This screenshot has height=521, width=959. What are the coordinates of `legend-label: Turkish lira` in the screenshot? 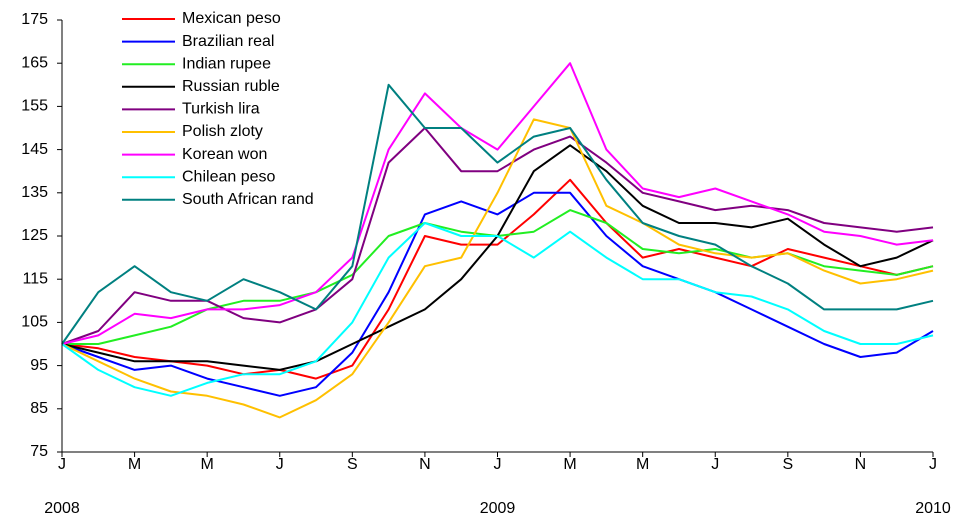 It's located at (221, 109).